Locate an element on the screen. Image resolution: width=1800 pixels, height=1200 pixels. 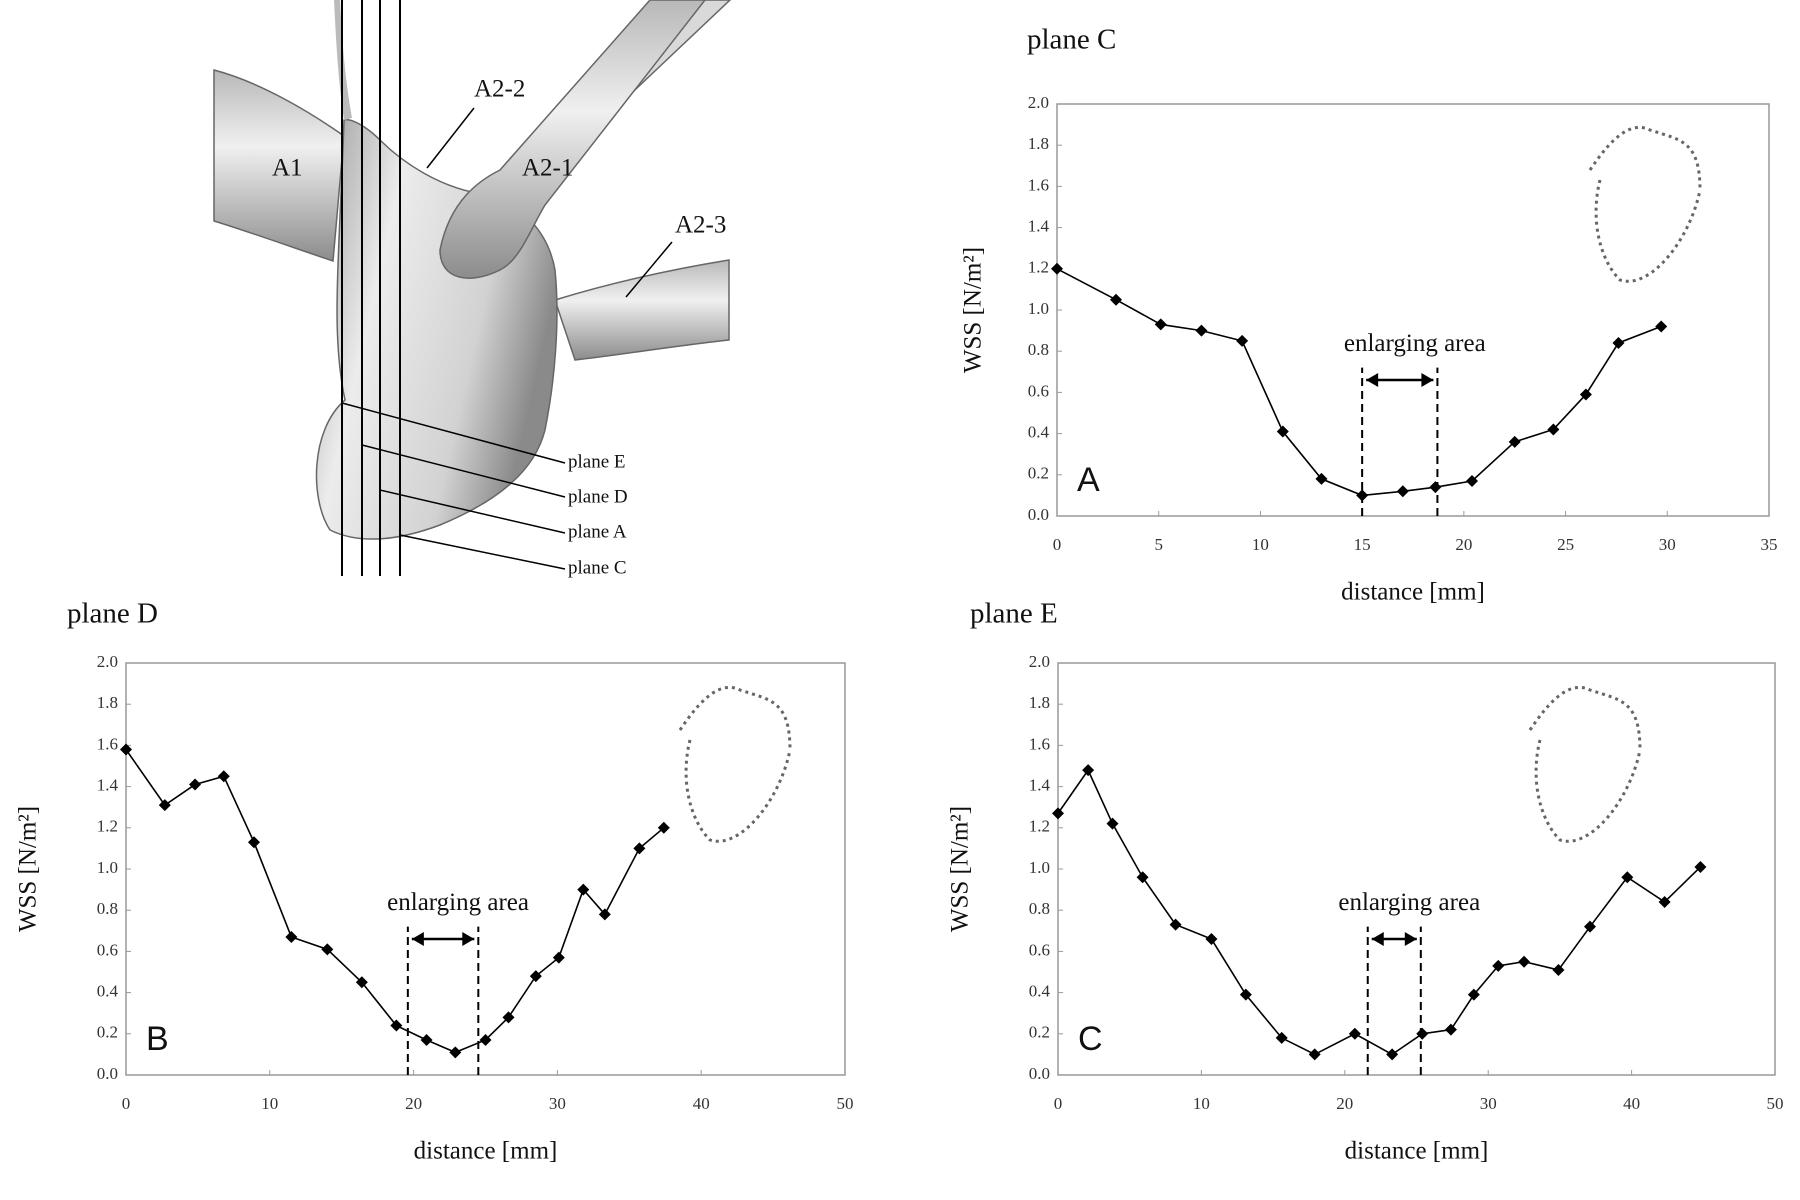
aneurysm-model is located at coordinates (472, 270).